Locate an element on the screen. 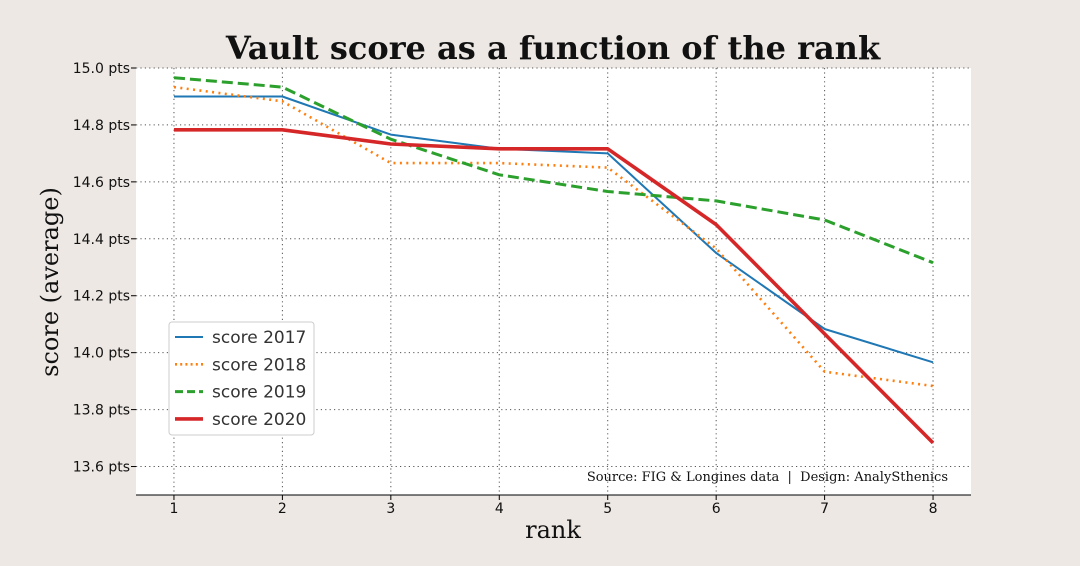  legend: score 2017 score 2018 score 2019 score 2020 is located at coordinates (241, 378).